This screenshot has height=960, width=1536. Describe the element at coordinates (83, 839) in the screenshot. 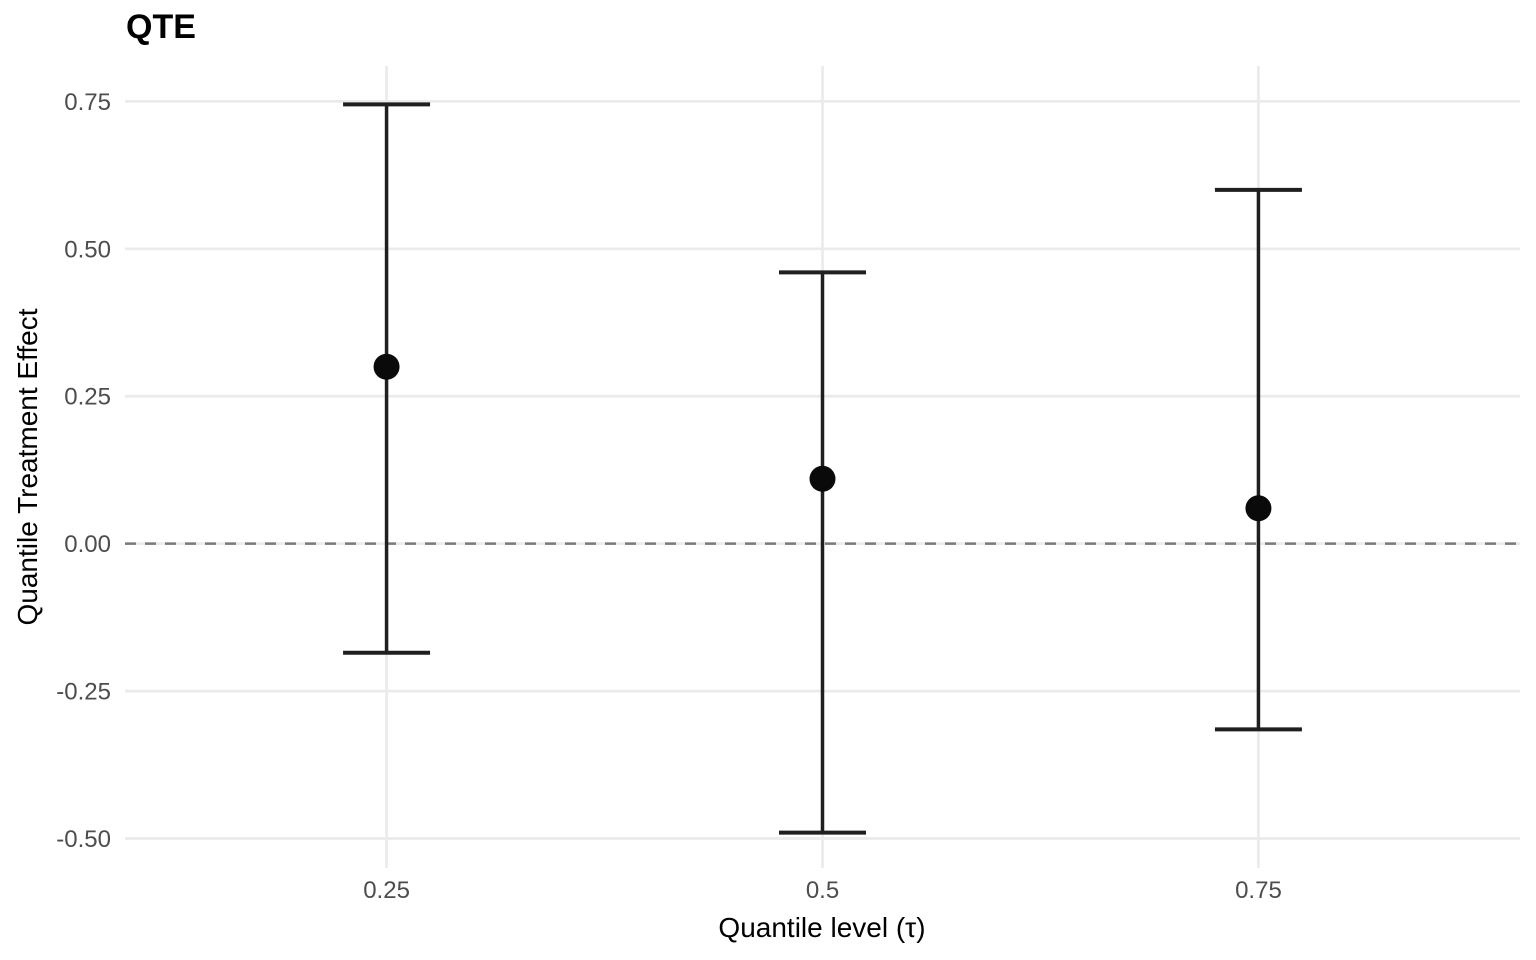

I see `y-tick-label: -0.50` at that location.